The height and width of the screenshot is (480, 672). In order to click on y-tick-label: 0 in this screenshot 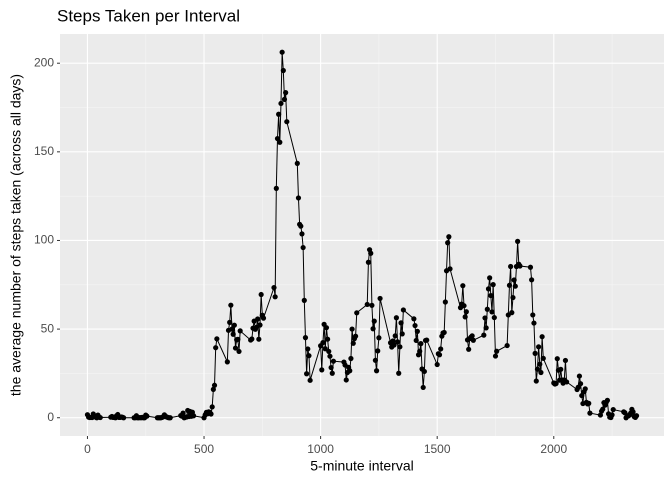, I will do `click(50, 417)`.